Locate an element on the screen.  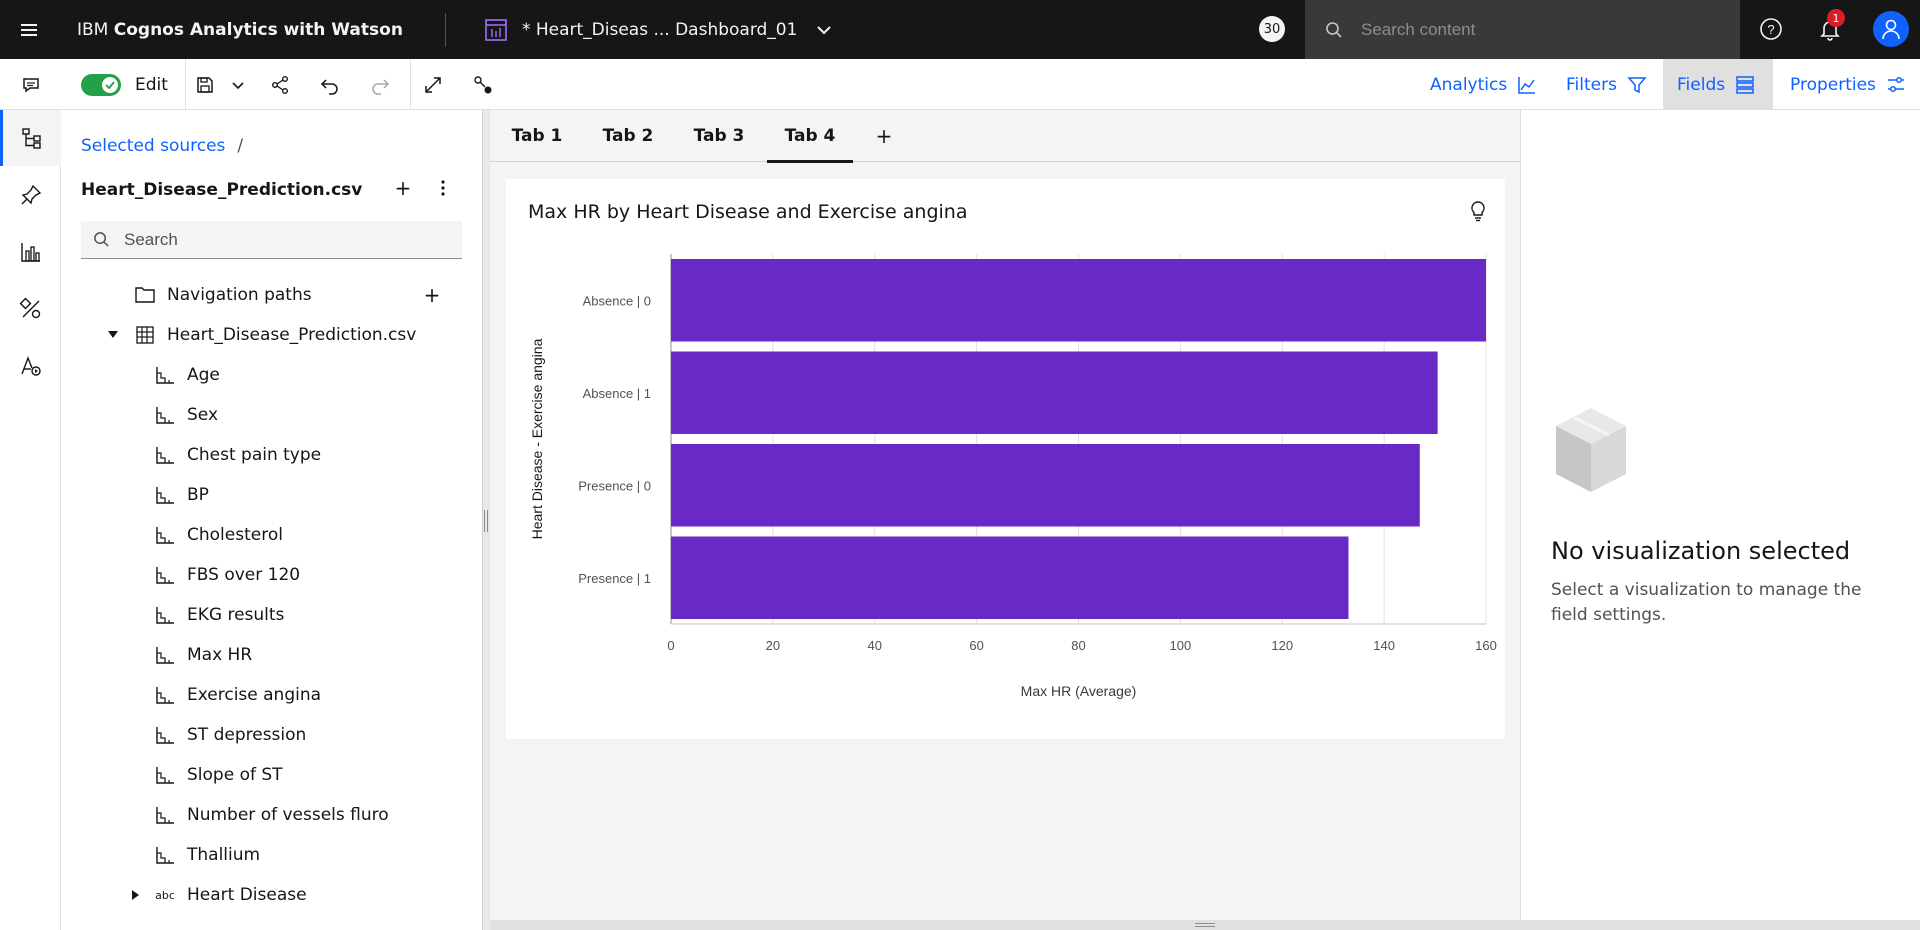
search-content-bar is located at coordinates (1522, 29).